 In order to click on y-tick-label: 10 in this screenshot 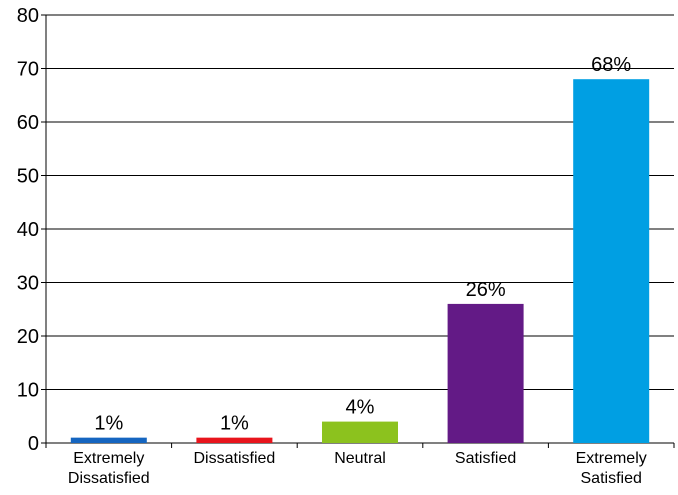, I will do `click(28, 391)`.